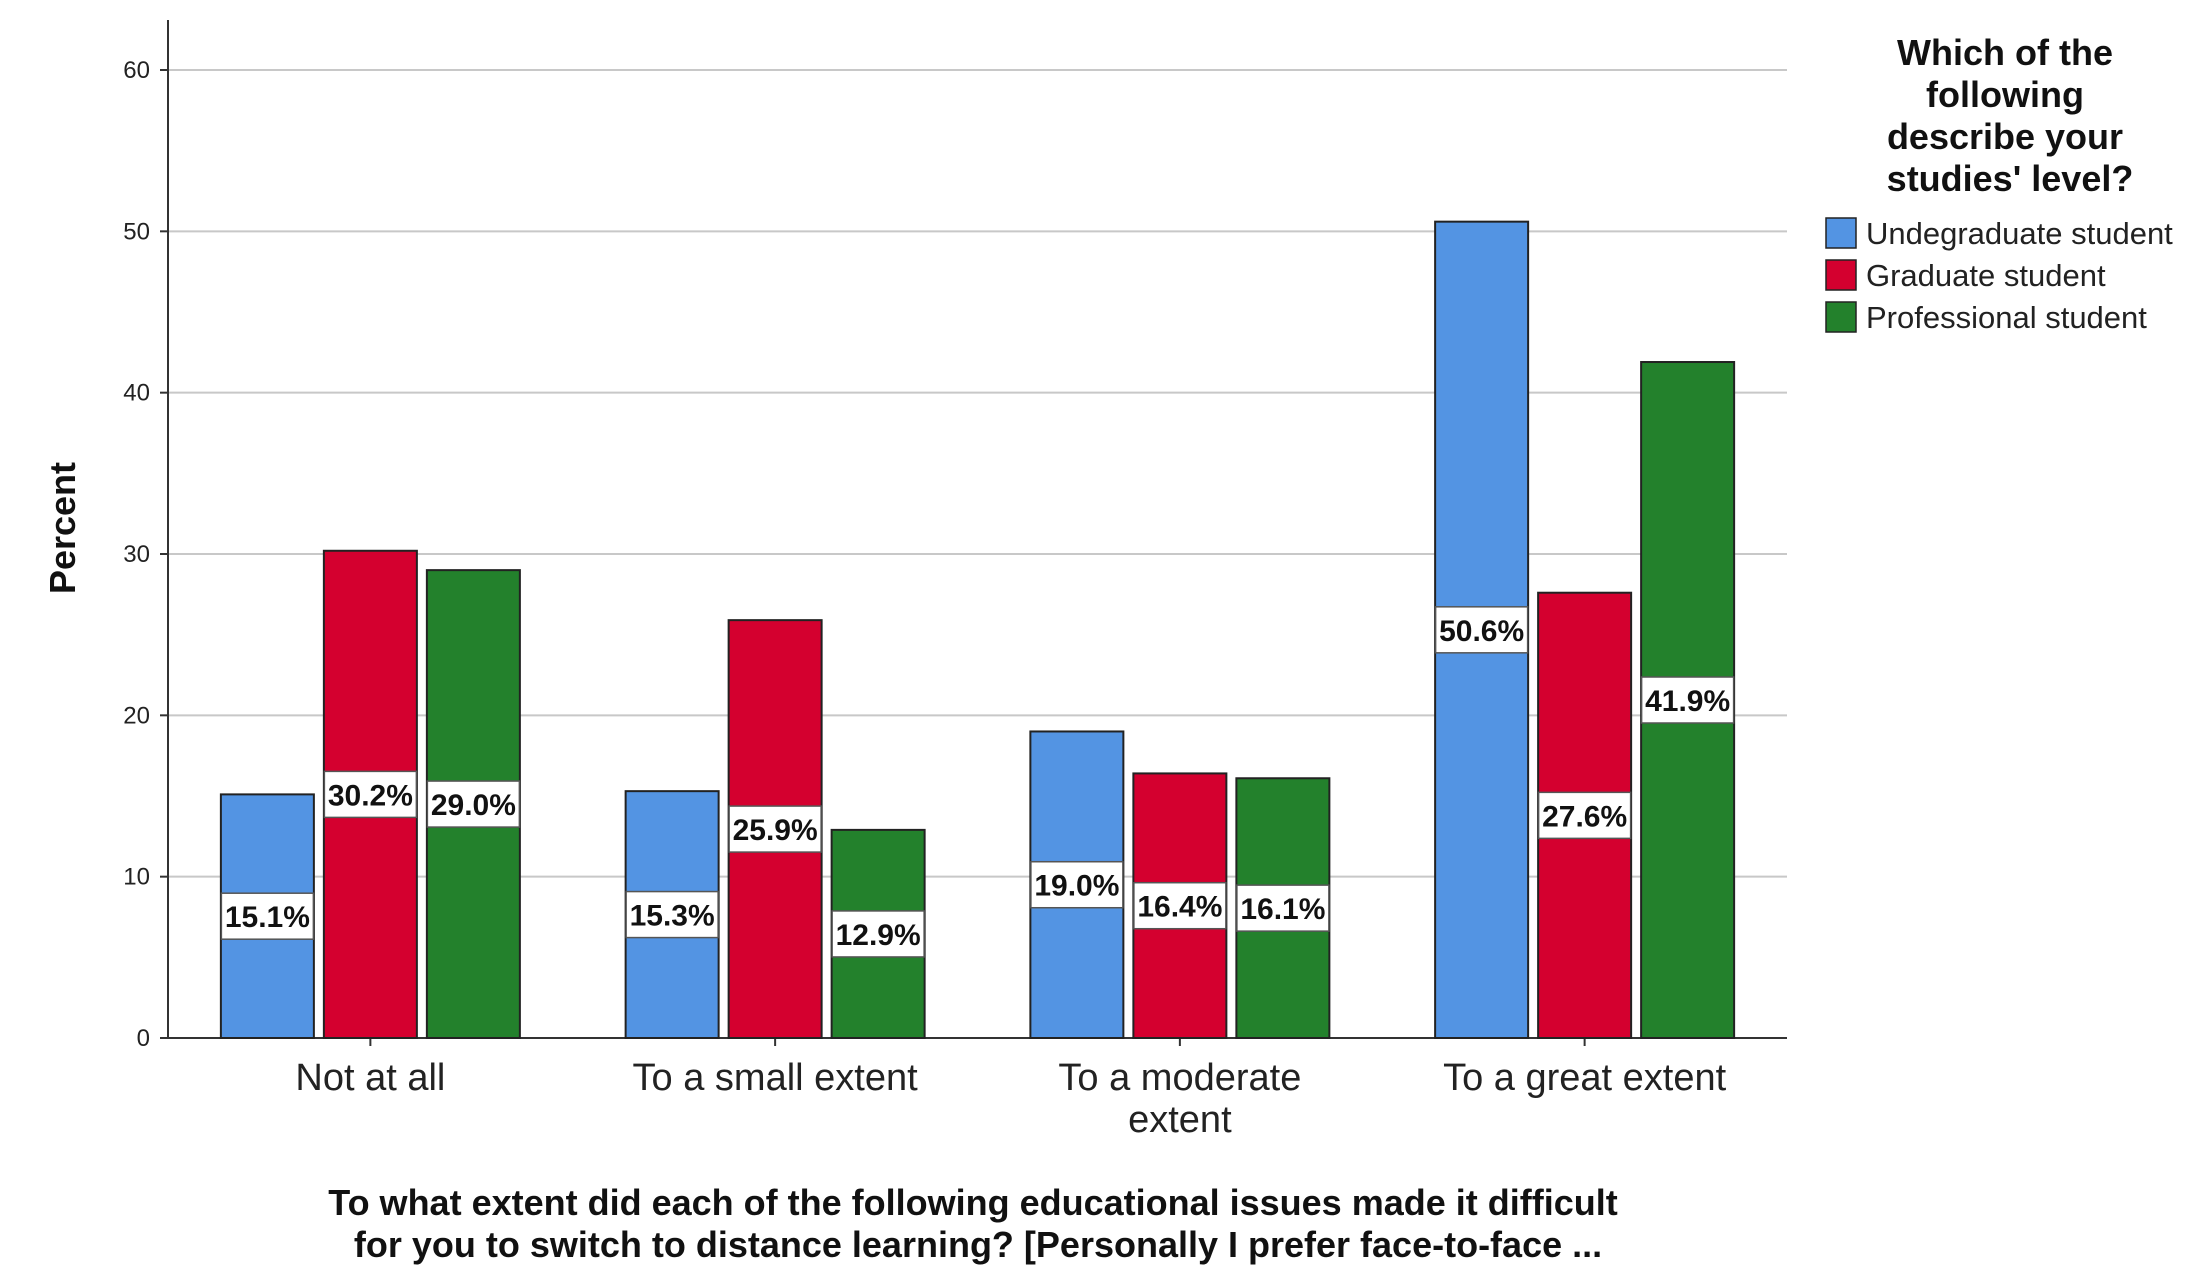 This screenshot has height=1276, width=2203. What do you see at coordinates (2006, 317) in the screenshot?
I see `legend-label: Professional student` at bounding box center [2006, 317].